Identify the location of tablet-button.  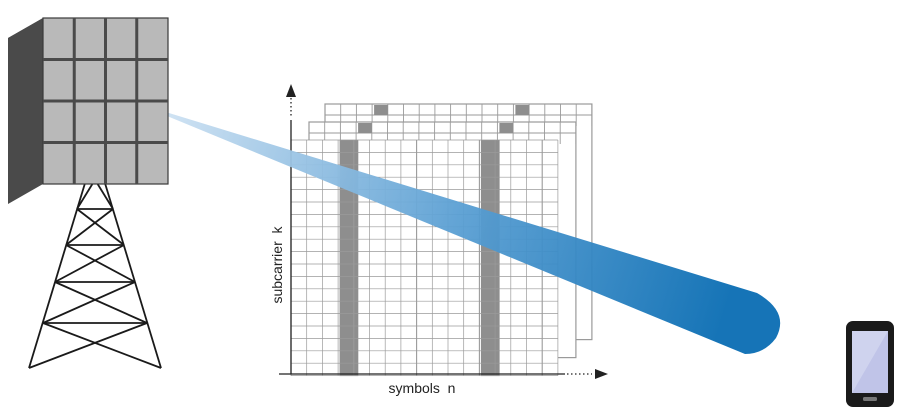
(870, 399).